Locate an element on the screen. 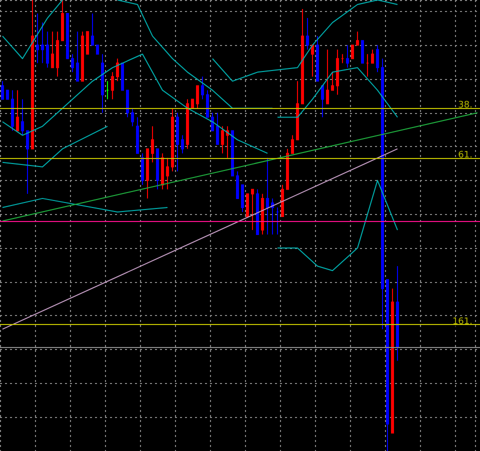 Image resolution: width=480 pixels, height=451 pixels. annotation: 161. is located at coordinates (462, 322).